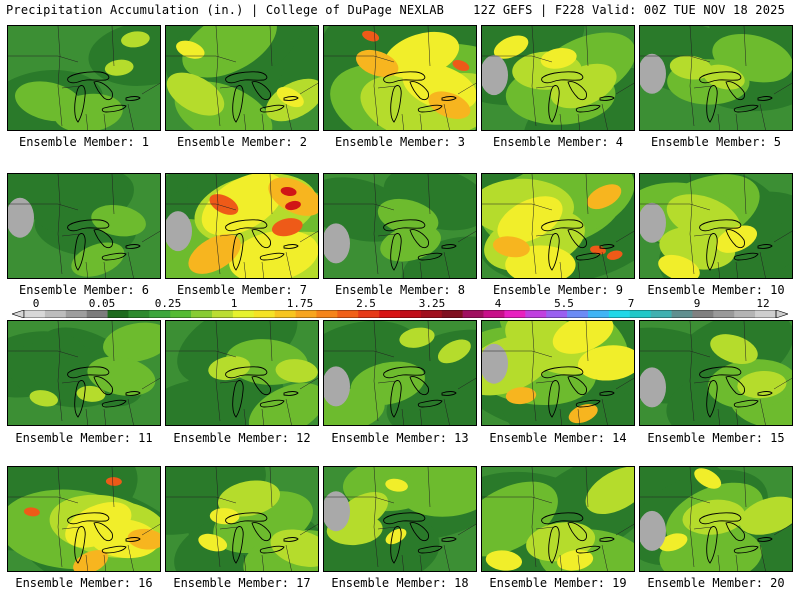  What do you see at coordinates (84, 142) in the screenshot?
I see `ensemble-member-label: Ensemble Member: 1` at bounding box center [84, 142].